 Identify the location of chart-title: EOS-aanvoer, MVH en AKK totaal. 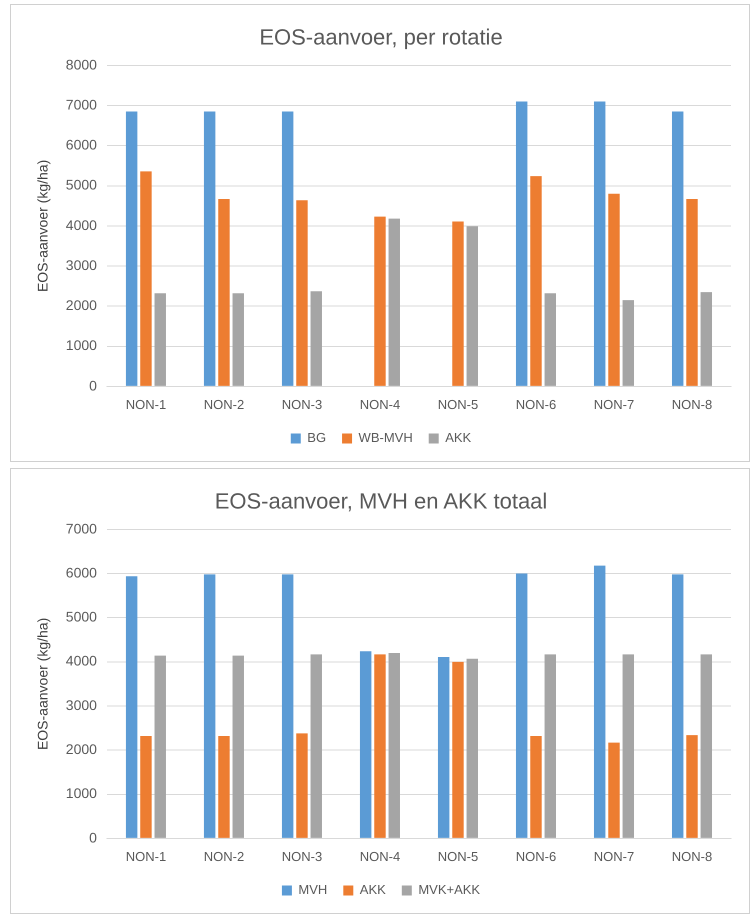
(381, 501).